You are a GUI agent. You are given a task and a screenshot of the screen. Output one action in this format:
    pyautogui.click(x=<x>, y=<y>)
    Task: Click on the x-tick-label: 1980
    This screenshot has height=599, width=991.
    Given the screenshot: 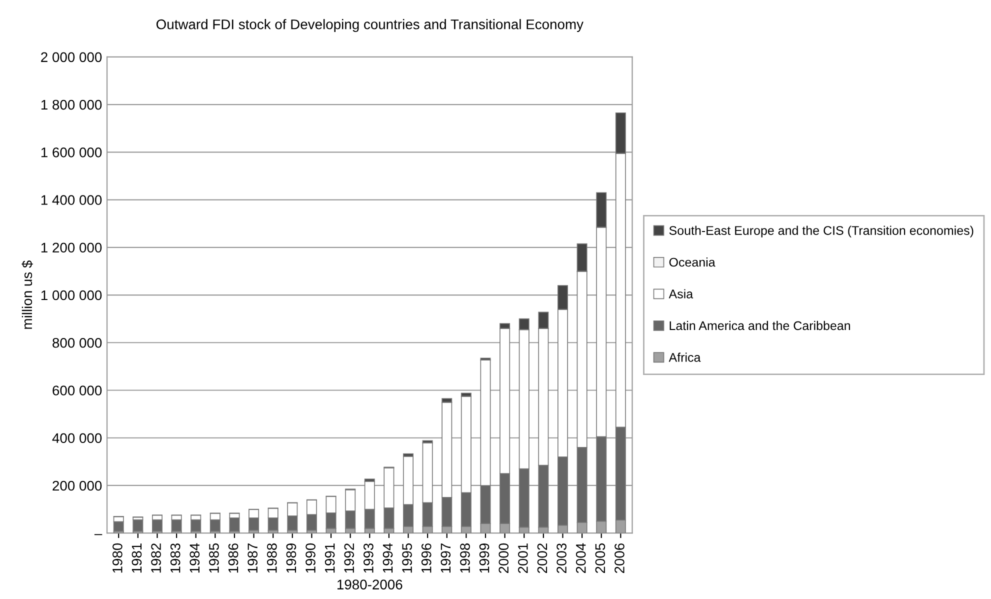 What is the action you would take?
    pyautogui.click(x=117, y=558)
    